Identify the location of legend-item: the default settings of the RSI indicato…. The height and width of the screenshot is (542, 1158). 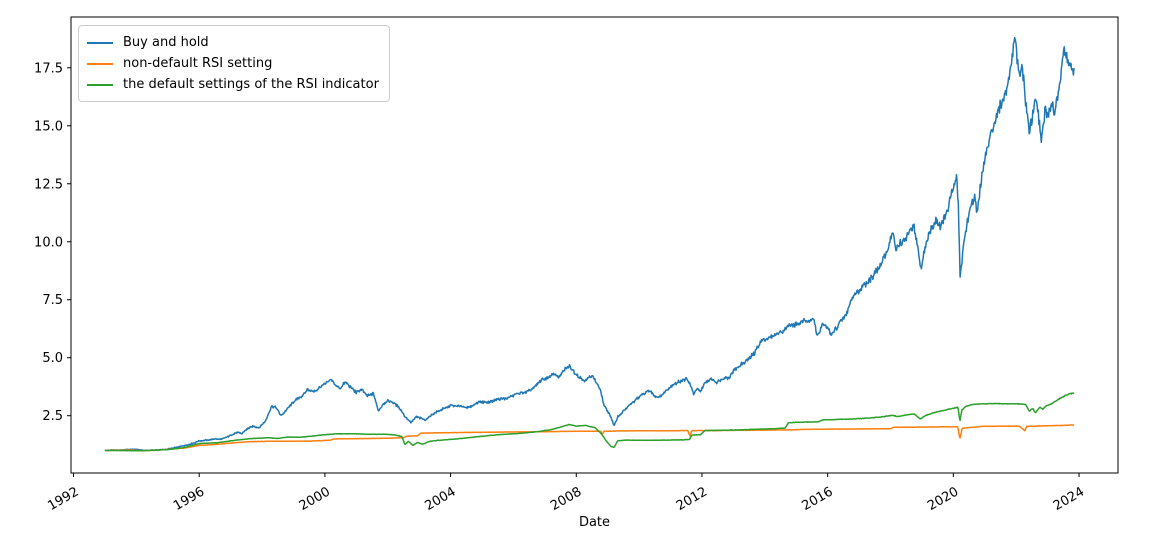
(233, 84).